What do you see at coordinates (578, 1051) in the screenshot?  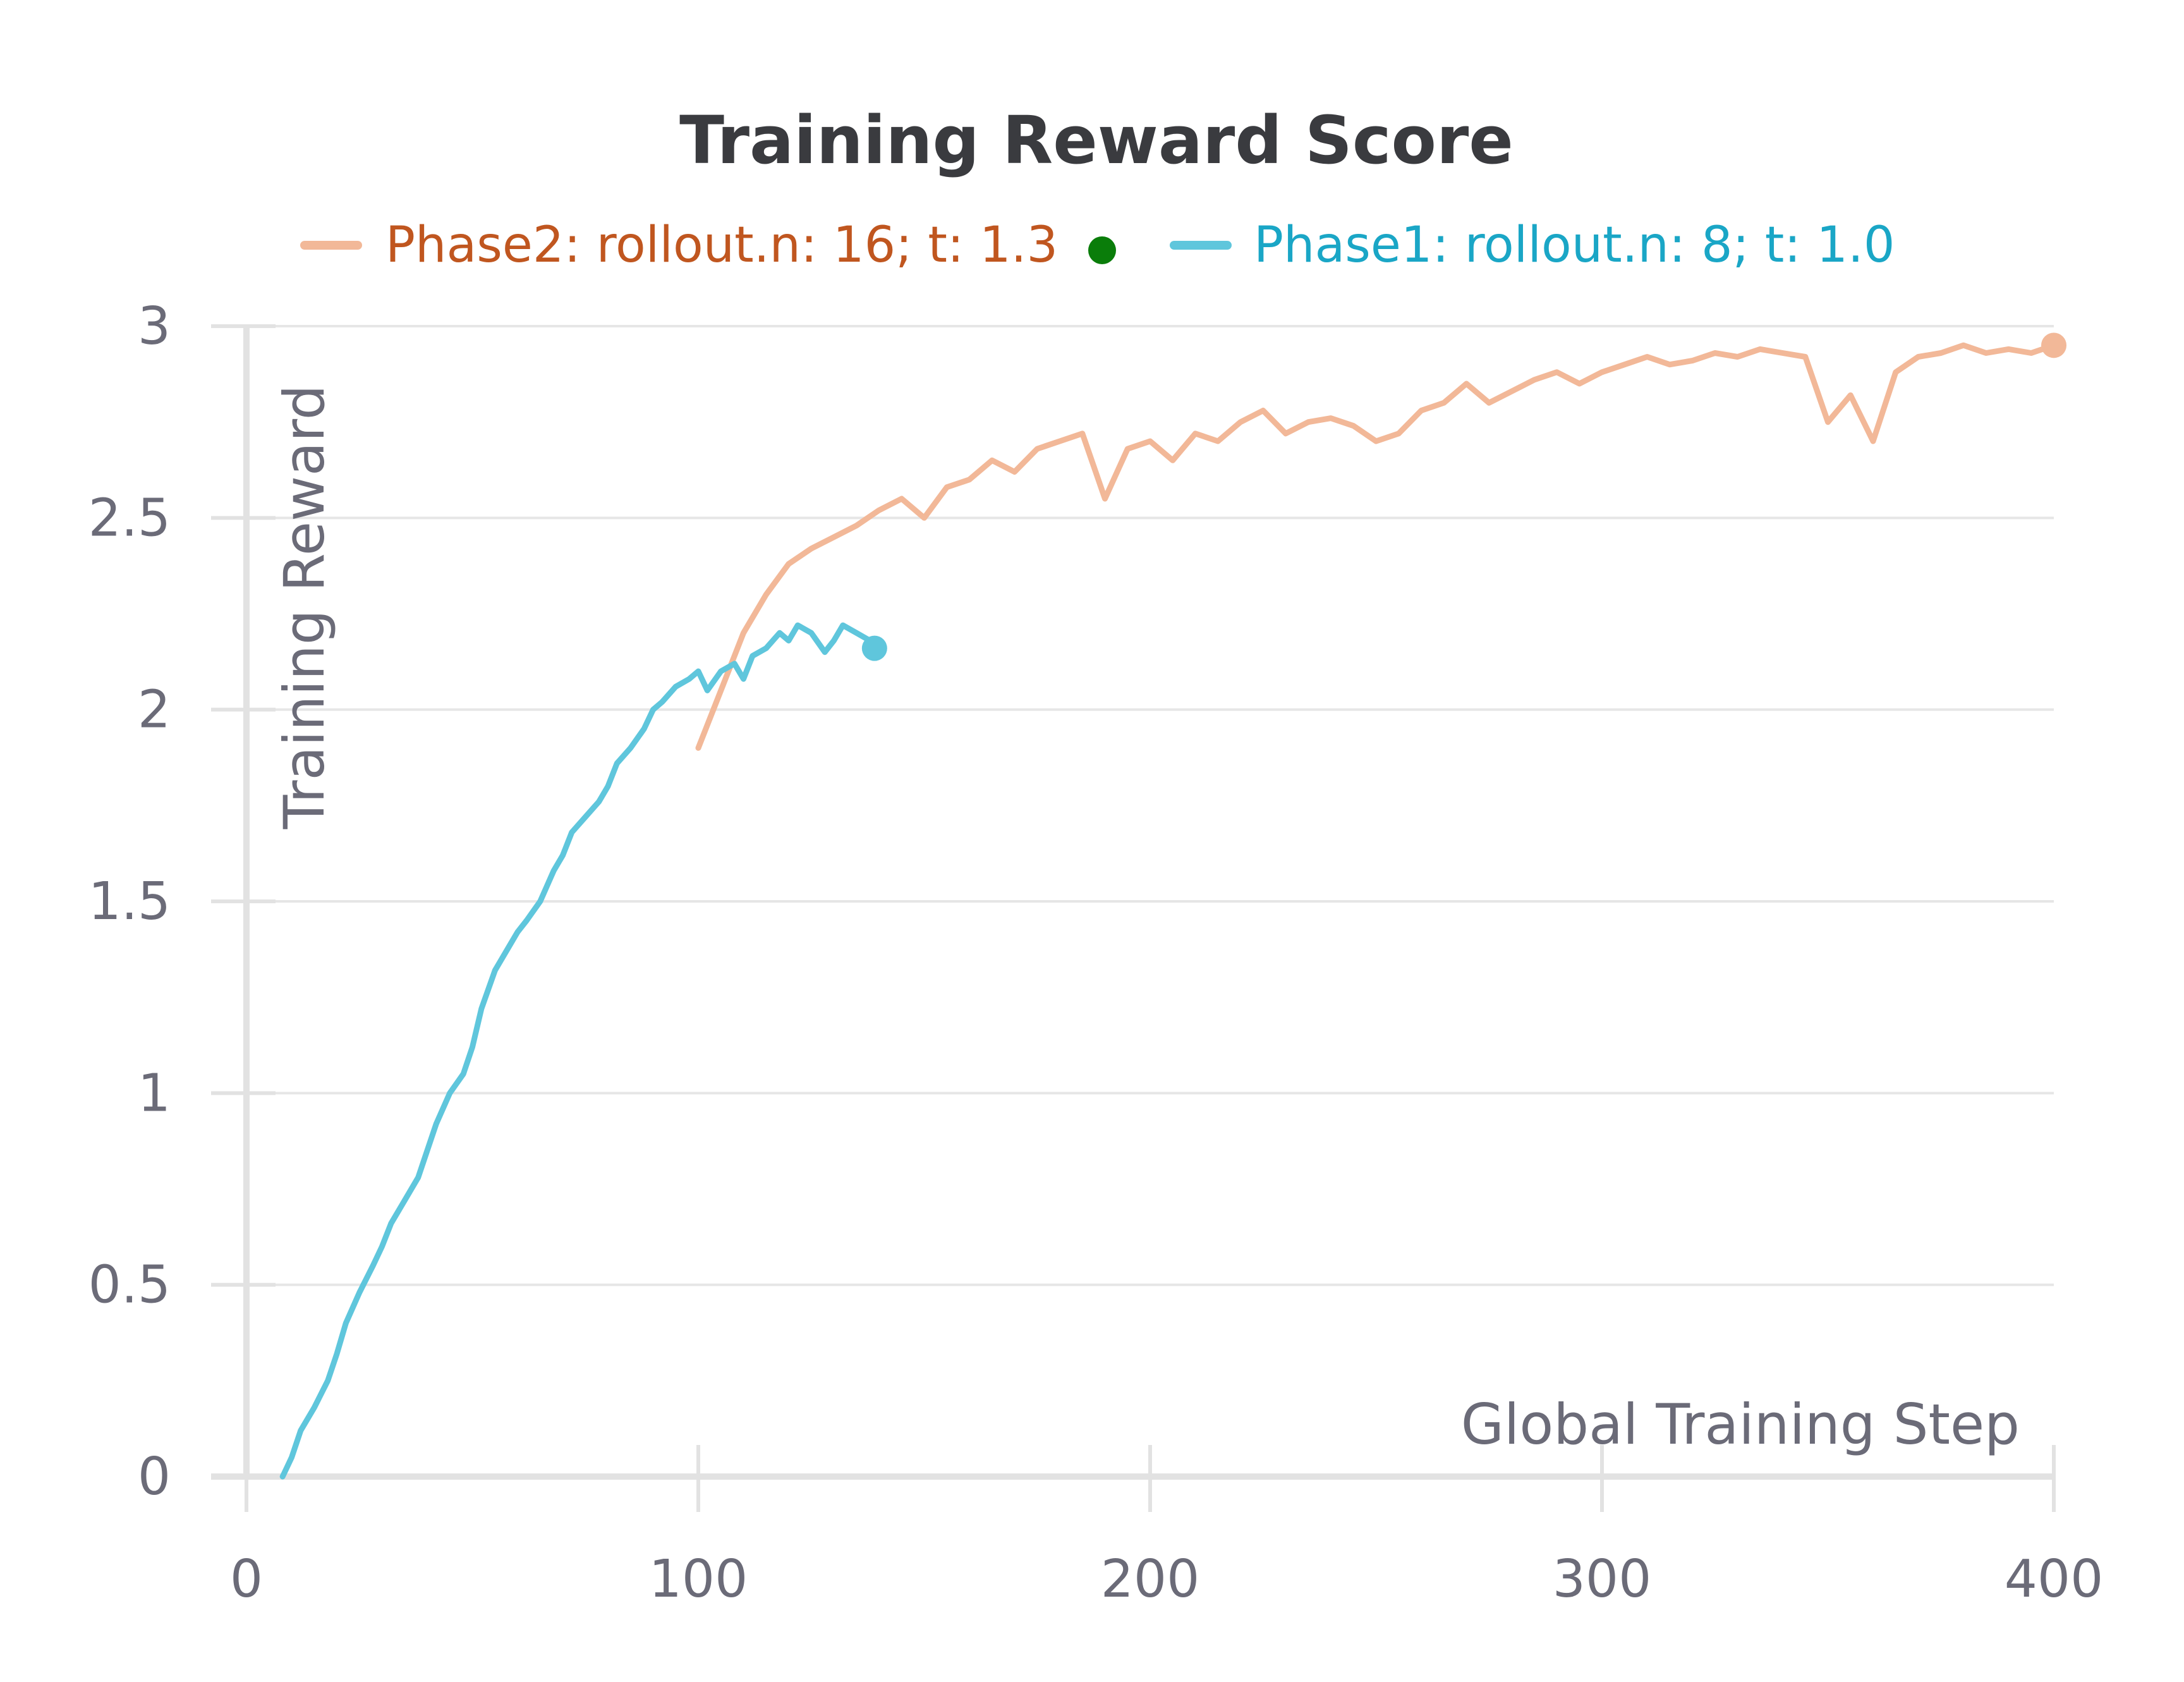 I see `series-line-phase1` at bounding box center [578, 1051].